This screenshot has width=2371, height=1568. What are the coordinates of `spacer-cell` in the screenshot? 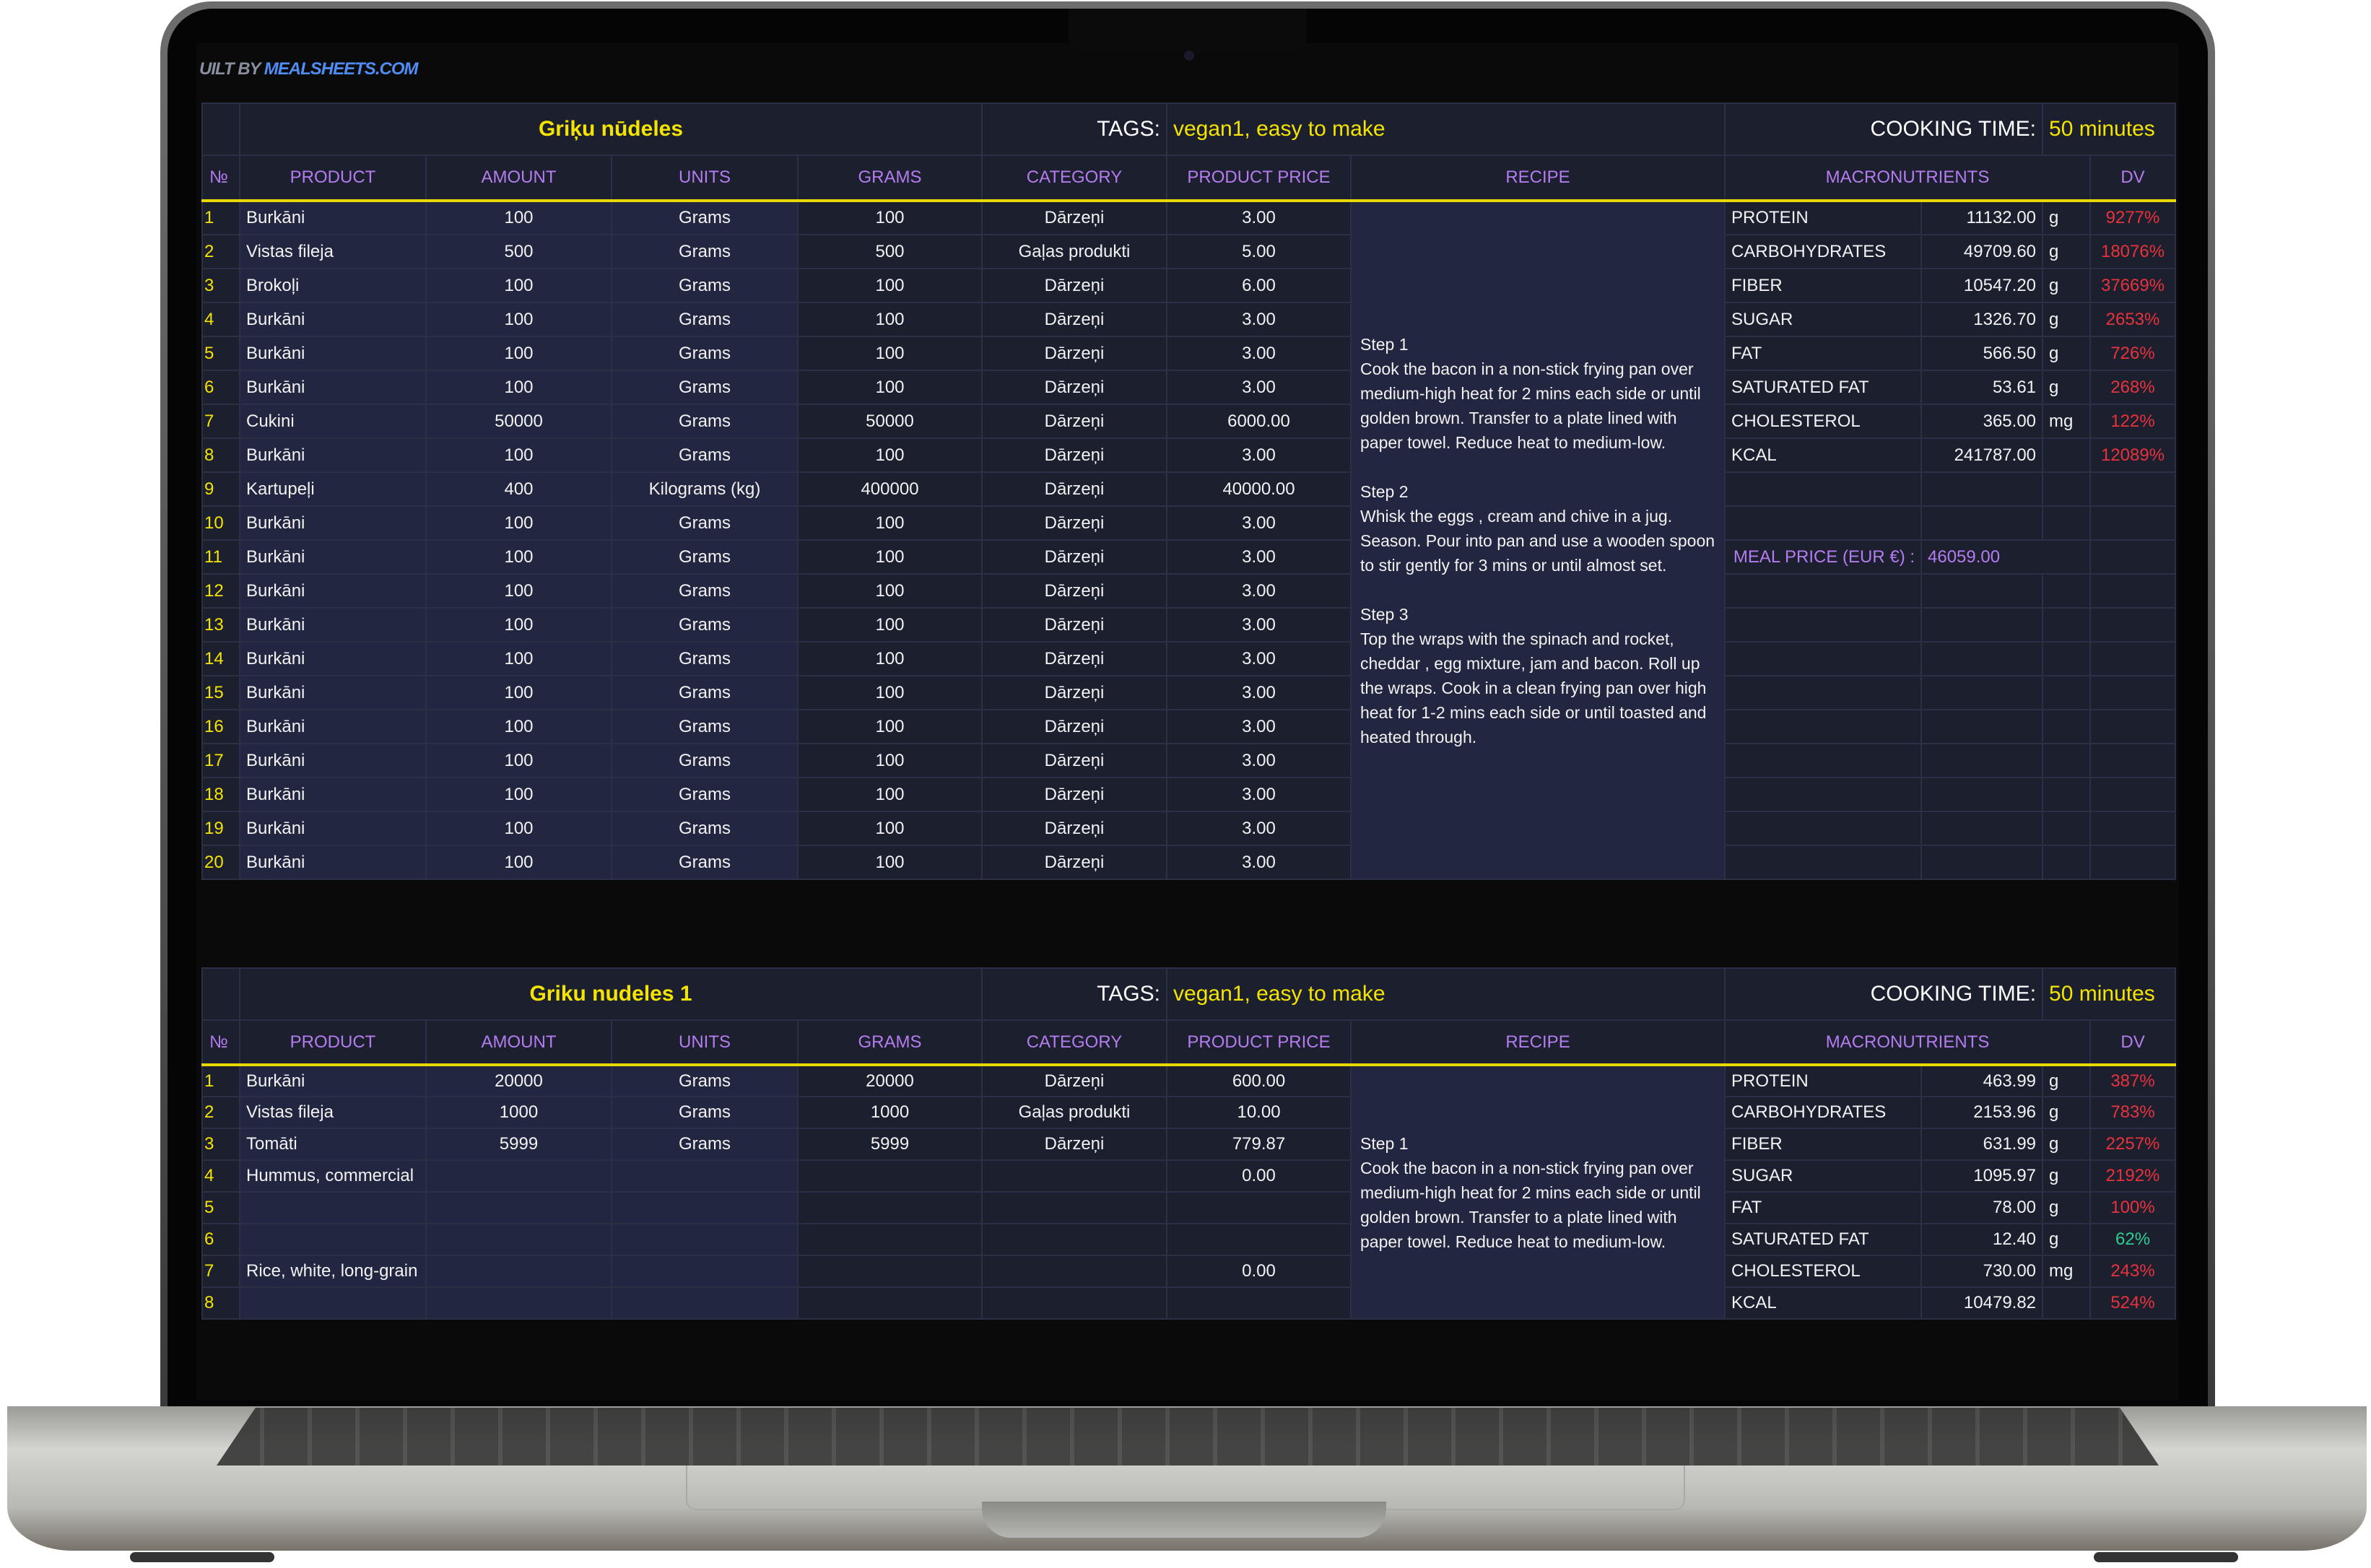 It's located at (220, 994).